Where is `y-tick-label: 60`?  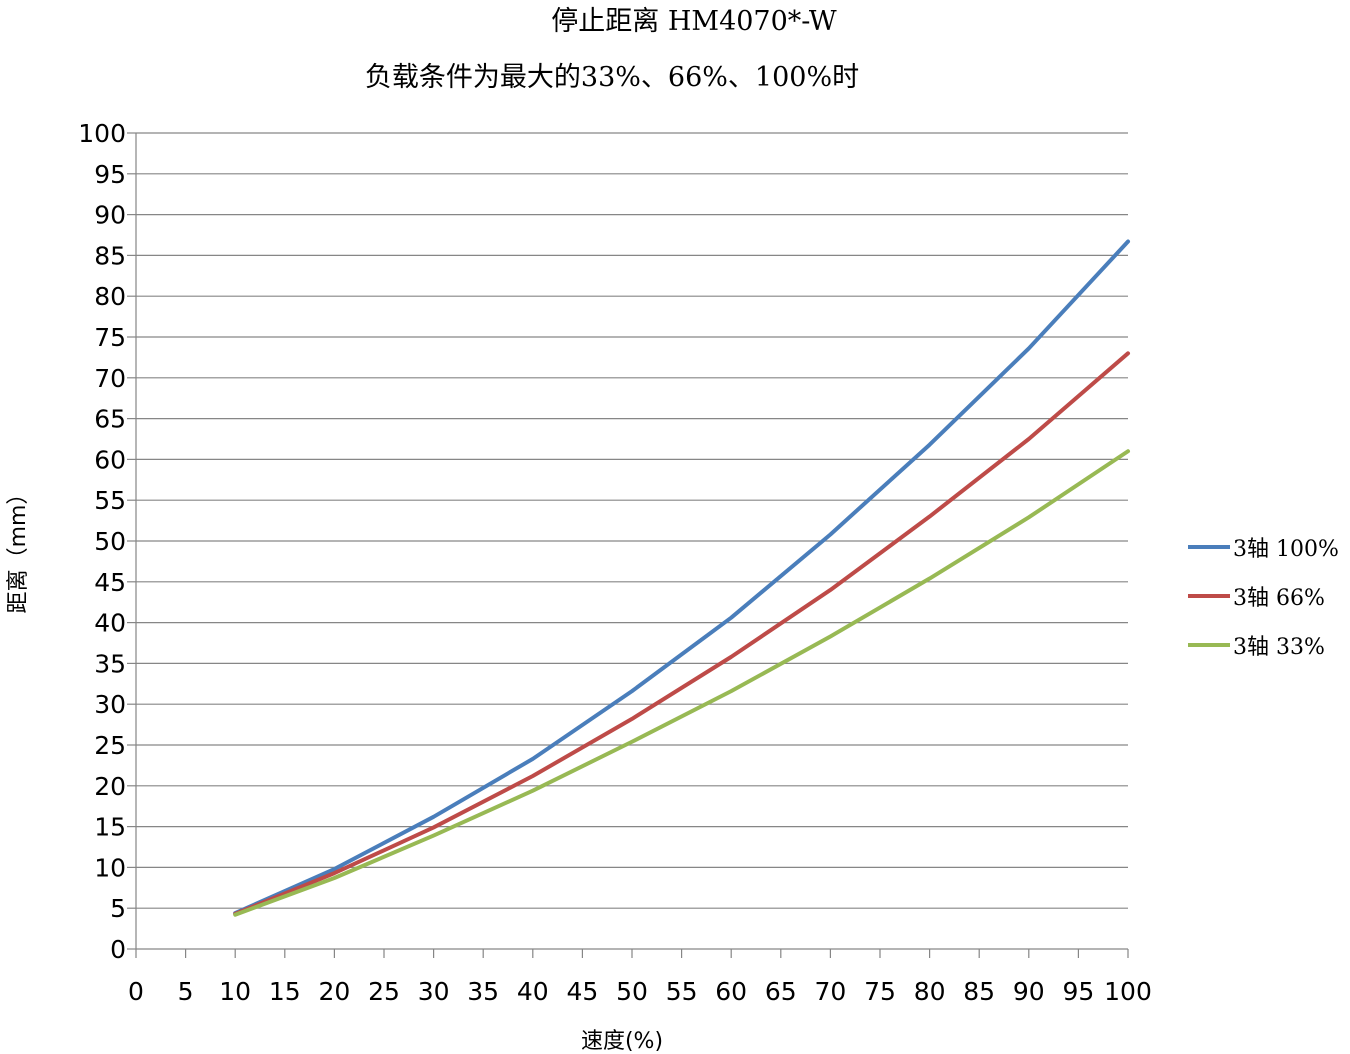 y-tick-label: 60 is located at coordinates (110, 459).